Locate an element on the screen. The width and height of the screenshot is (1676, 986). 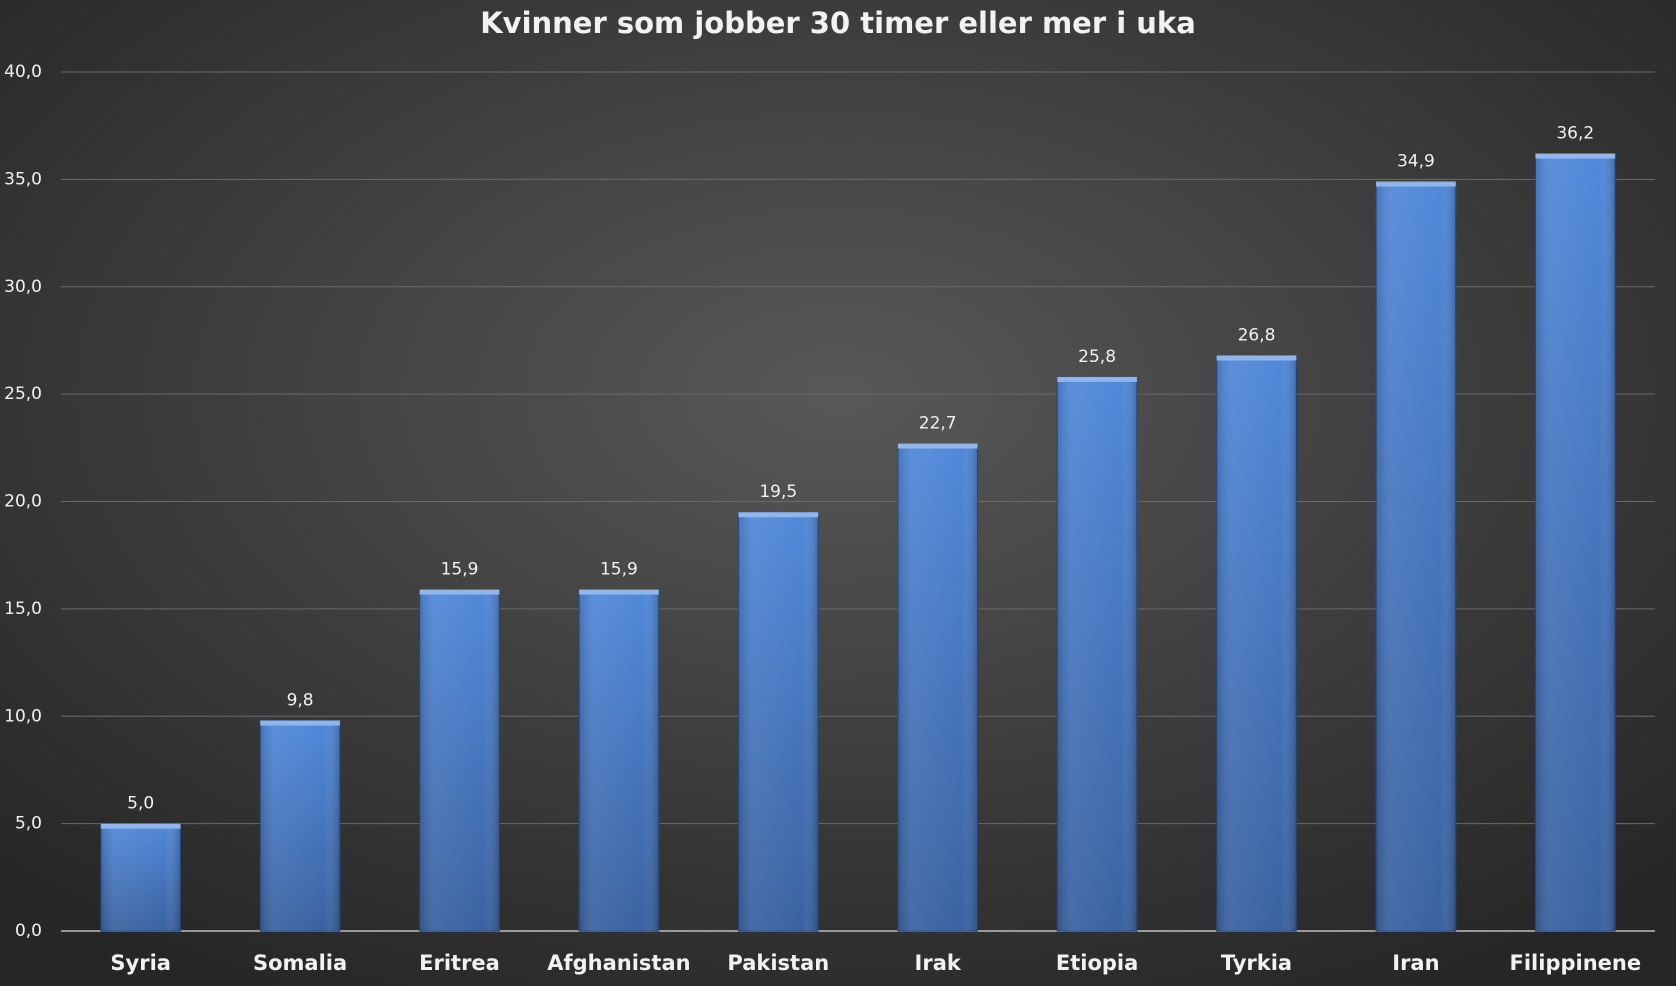
x-tick-label: Tyrkia is located at coordinates (1256, 963).